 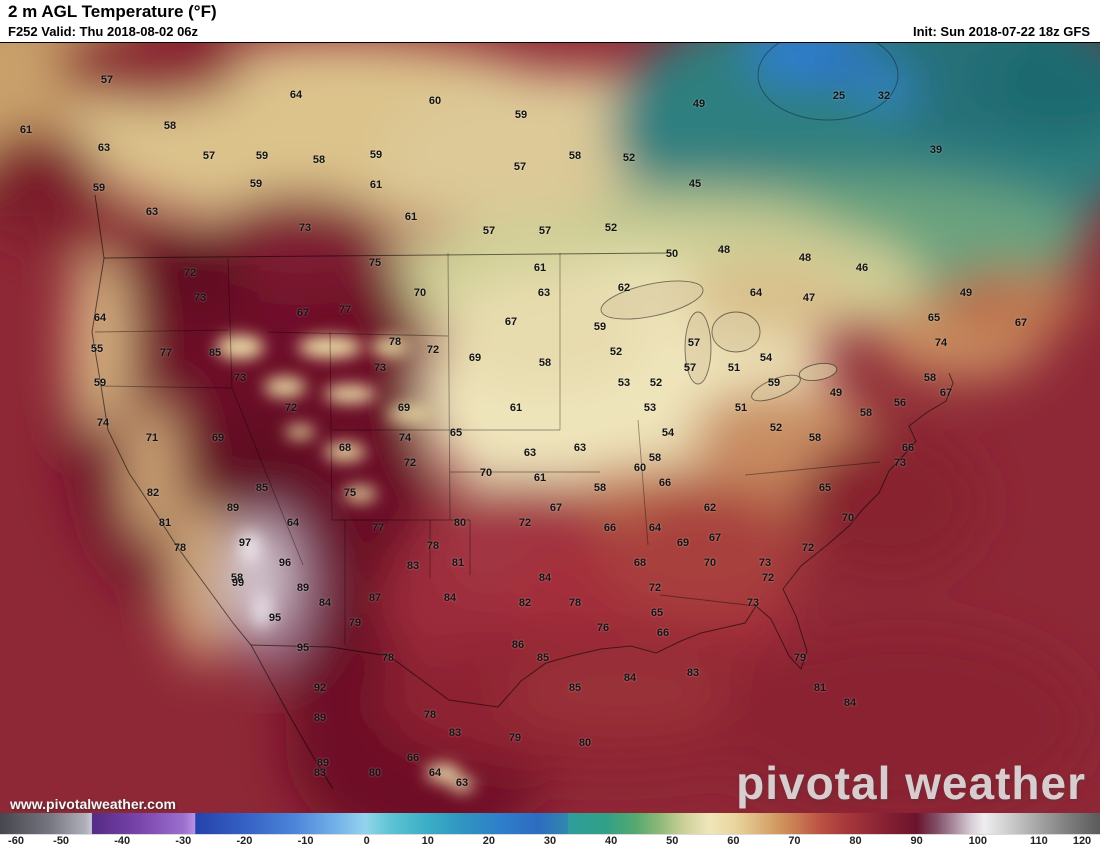 What do you see at coordinates (1001, 31) in the screenshot?
I see `init-time-label: Init: Sun 2018-07-22 18z GFS` at bounding box center [1001, 31].